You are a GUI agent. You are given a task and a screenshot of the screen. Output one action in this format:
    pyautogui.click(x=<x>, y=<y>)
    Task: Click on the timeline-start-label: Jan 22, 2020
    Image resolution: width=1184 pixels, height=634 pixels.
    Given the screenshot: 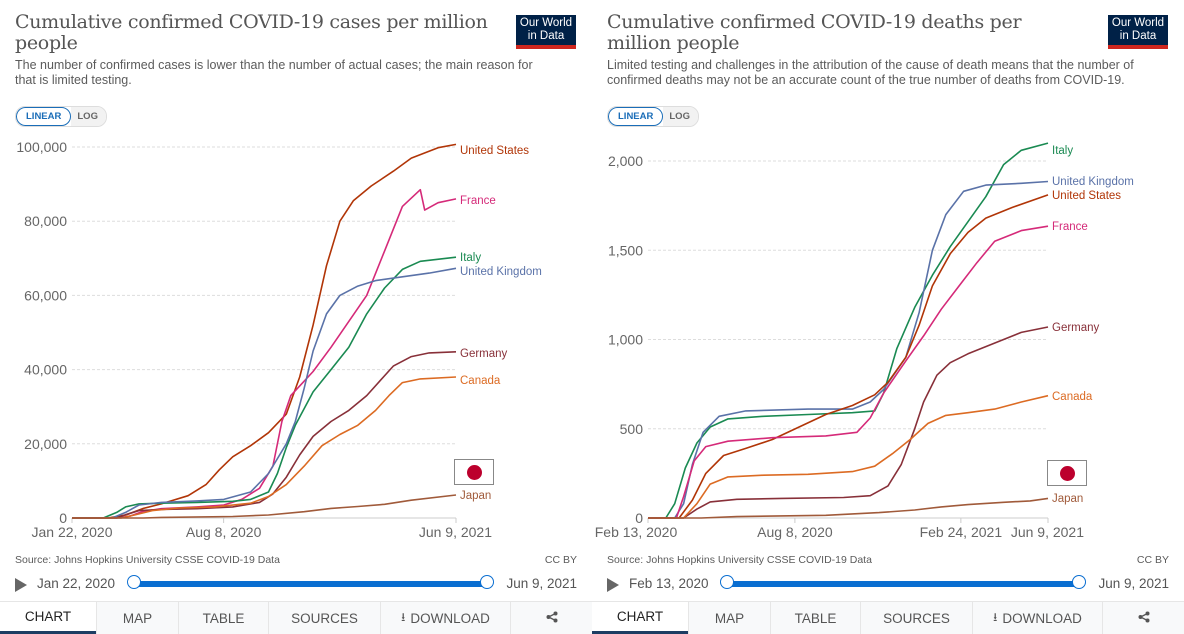 What is the action you would take?
    pyautogui.click(x=76, y=583)
    